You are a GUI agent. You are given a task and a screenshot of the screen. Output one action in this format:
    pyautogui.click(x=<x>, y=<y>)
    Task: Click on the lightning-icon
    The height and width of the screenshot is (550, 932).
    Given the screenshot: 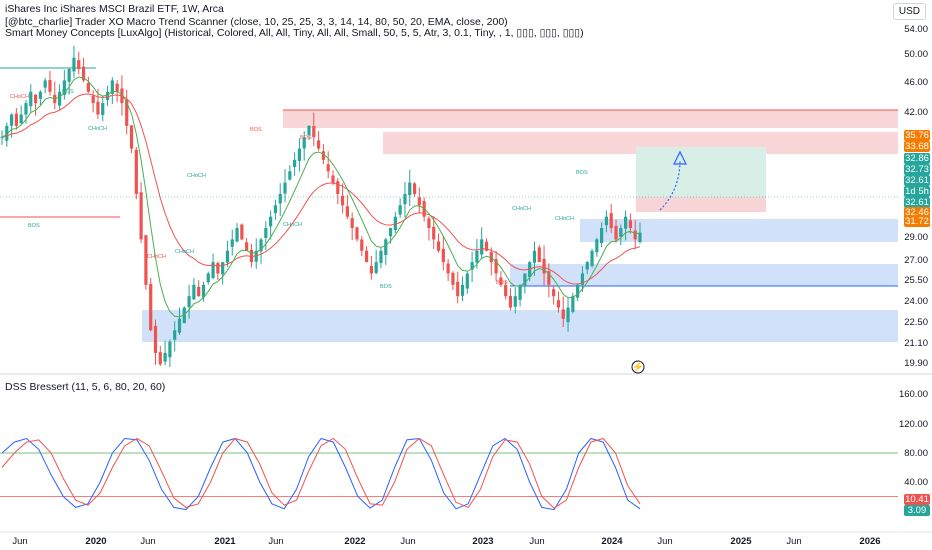 What is the action you would take?
    pyautogui.click(x=638, y=367)
    